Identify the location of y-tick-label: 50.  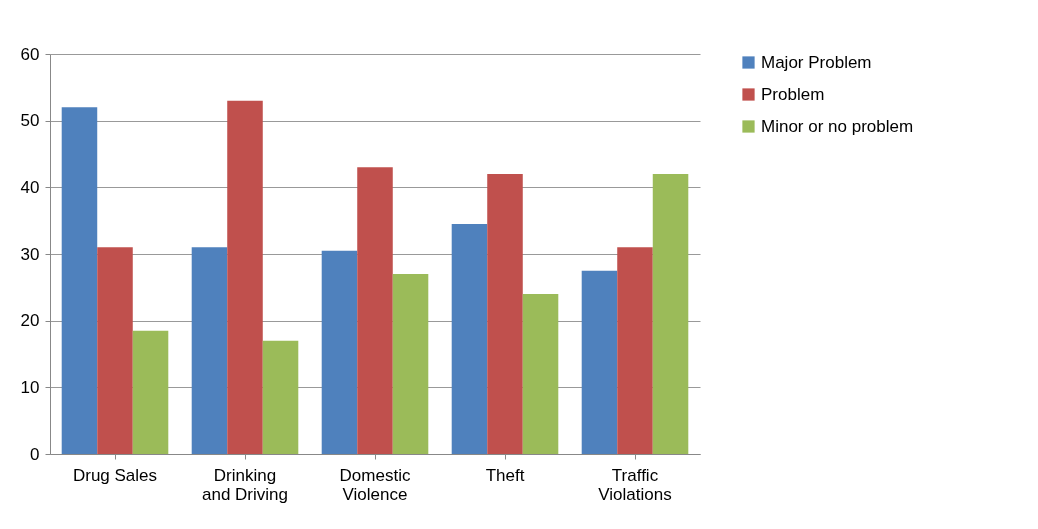
(30, 121).